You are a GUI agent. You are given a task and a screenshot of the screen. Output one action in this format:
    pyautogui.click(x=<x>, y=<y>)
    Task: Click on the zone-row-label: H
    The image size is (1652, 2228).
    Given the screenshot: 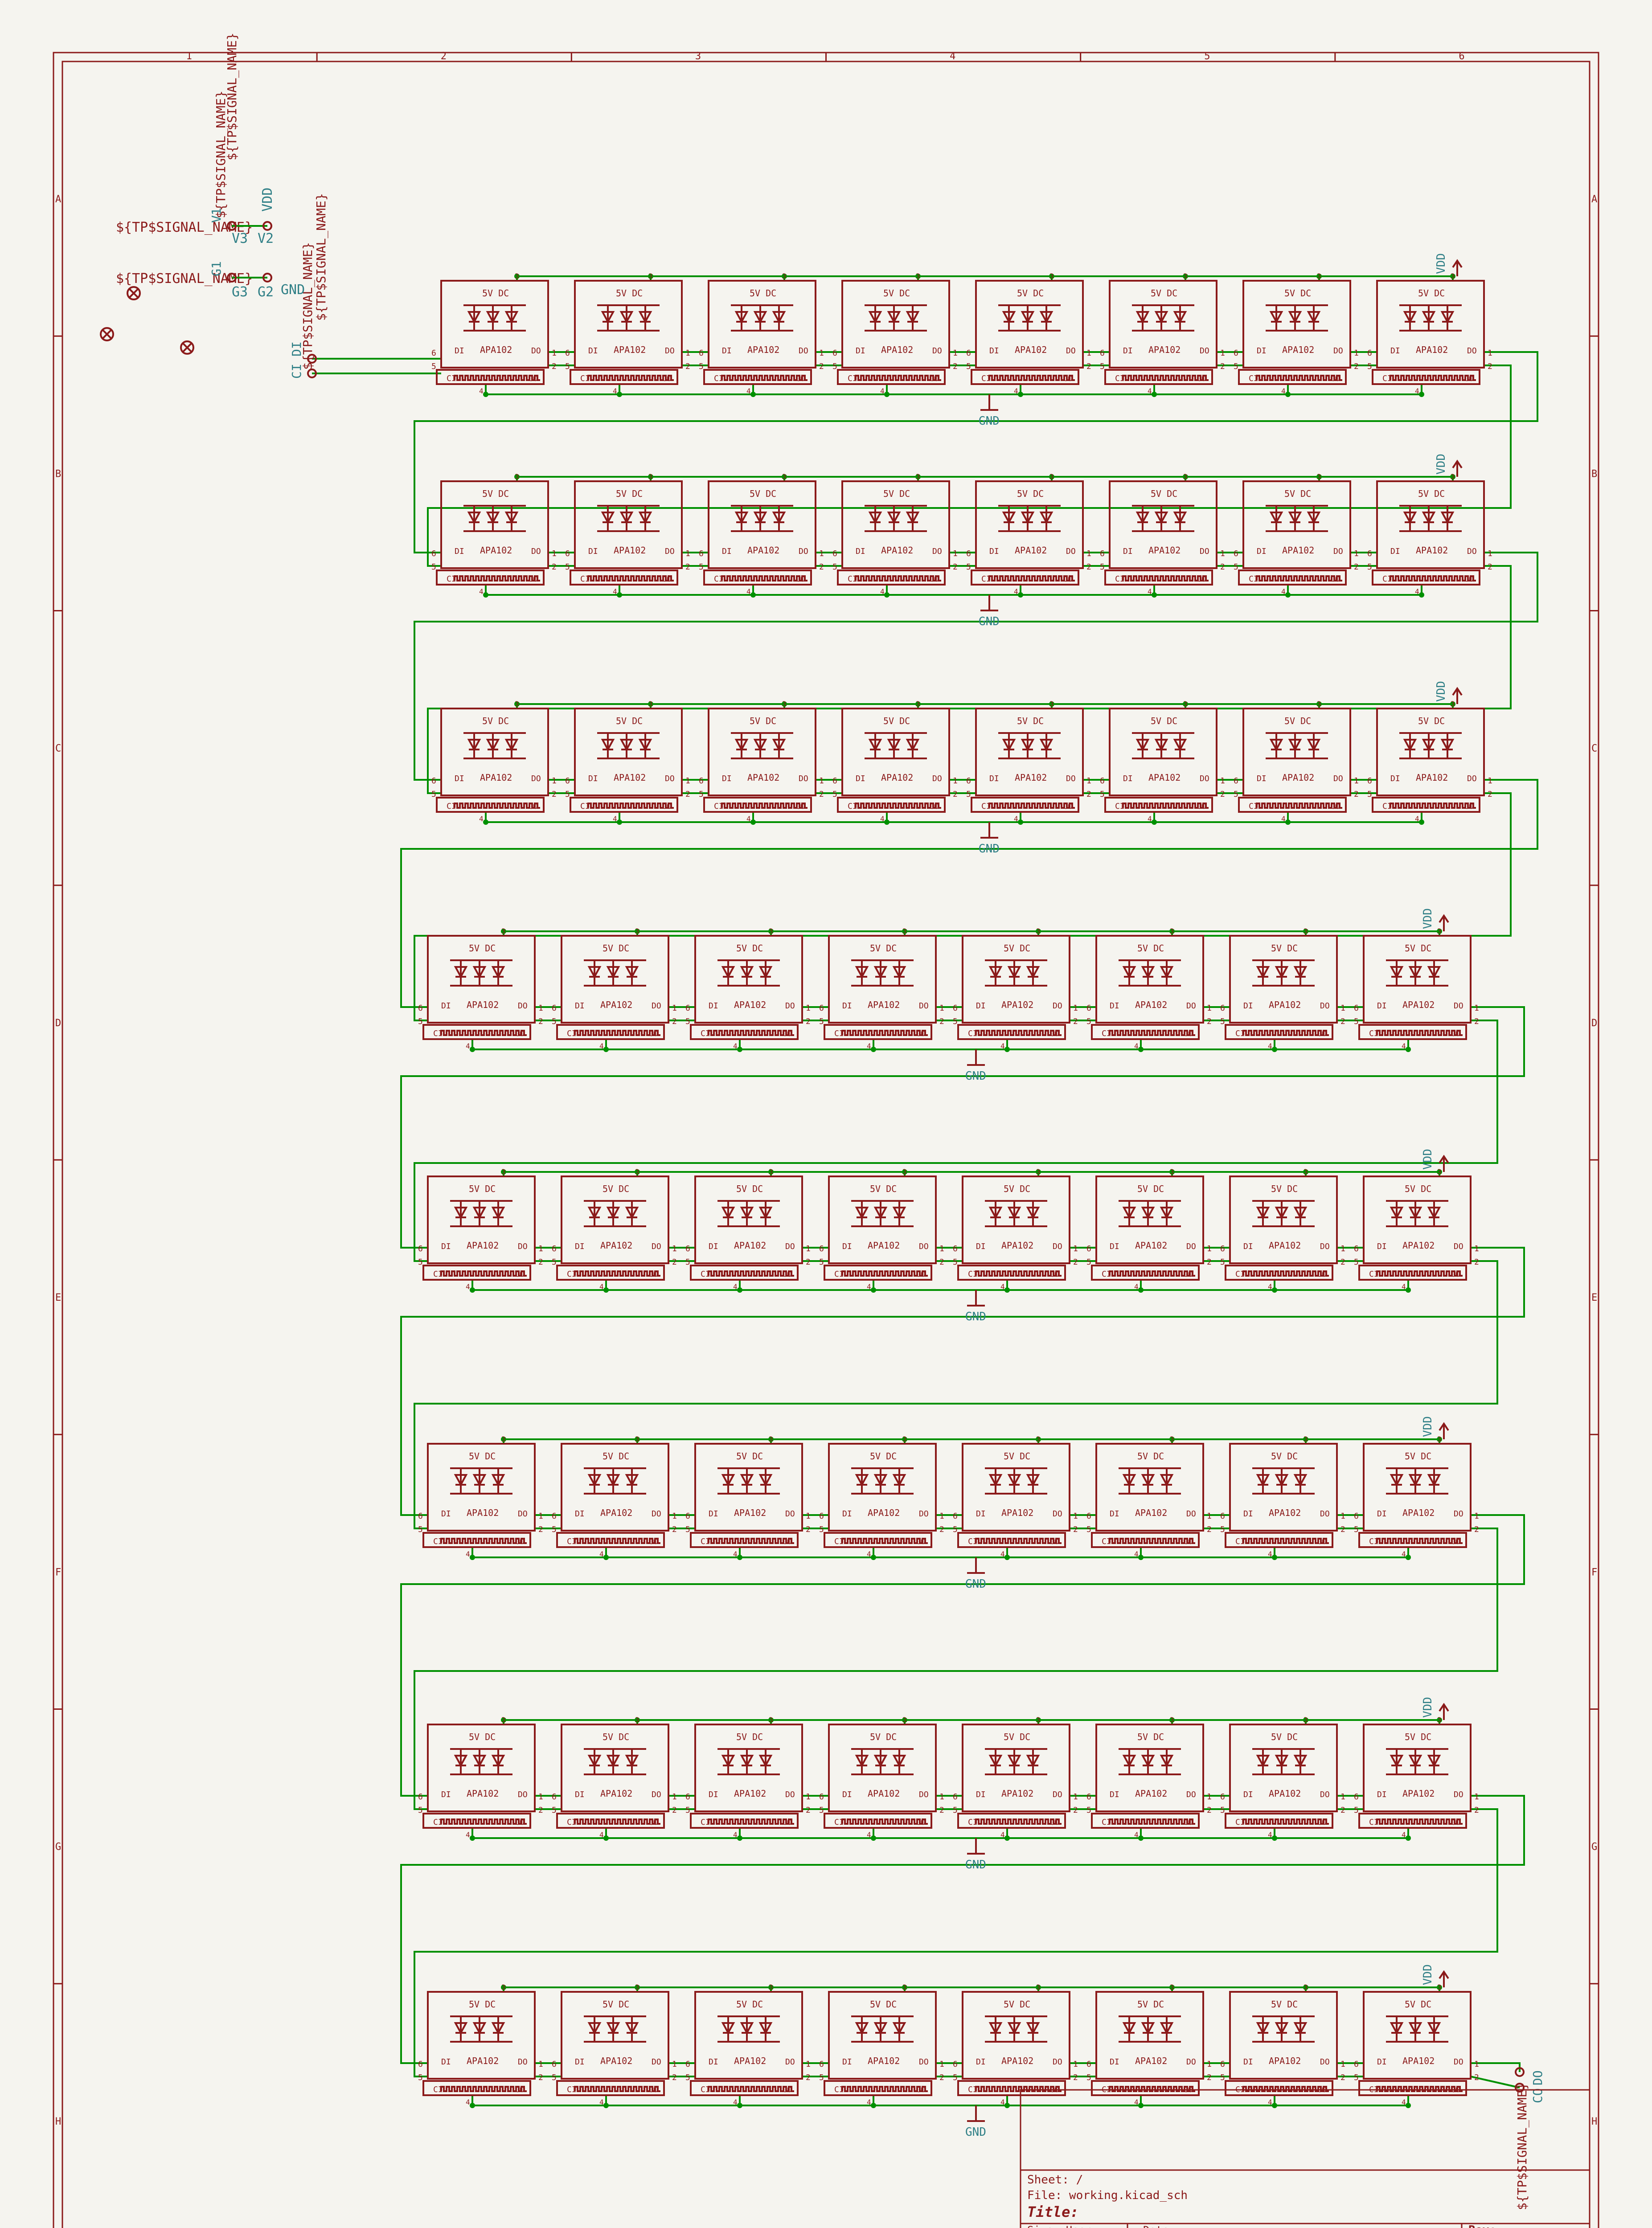 What is the action you would take?
    pyautogui.click(x=58, y=2121)
    